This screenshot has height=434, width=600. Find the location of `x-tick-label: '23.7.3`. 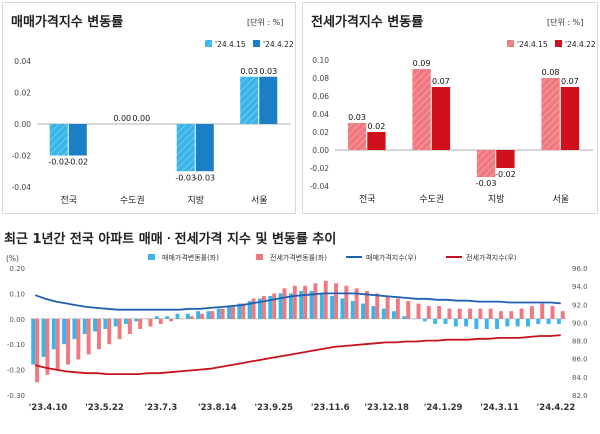

x-tick-label: '23.7.3 is located at coordinates (161, 408).